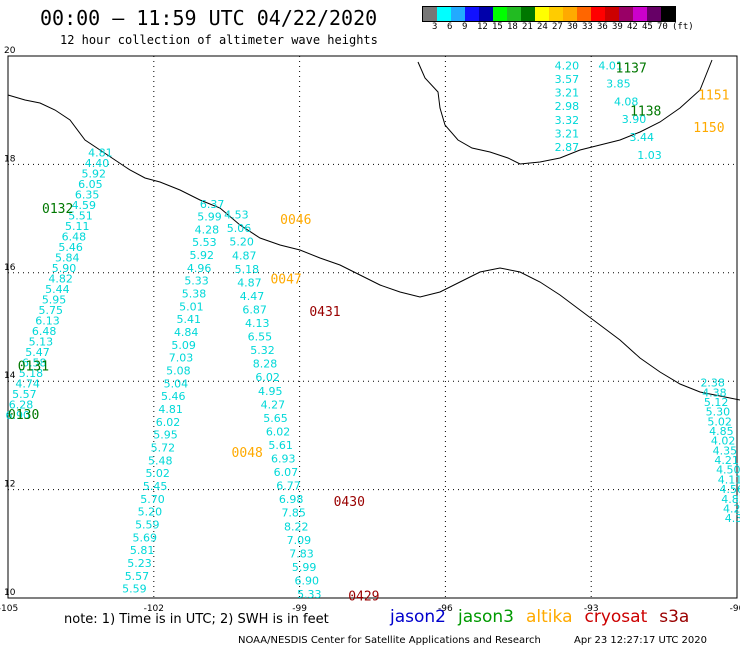 Image resolution: width=740 pixels, height=650 pixels. What do you see at coordinates (64, 268) in the screenshot?
I see `wave-height-value: 5.90` at bounding box center [64, 268].